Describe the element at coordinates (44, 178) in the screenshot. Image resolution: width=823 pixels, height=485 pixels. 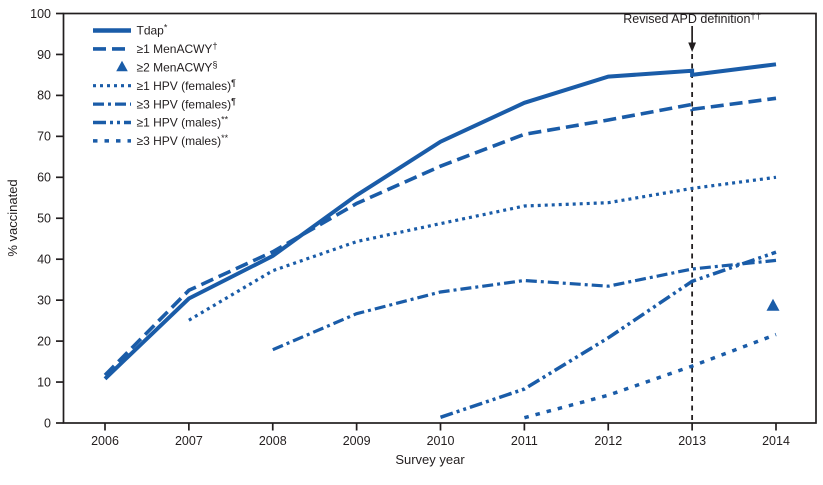
I see `y-tick-label: 60` at that location.